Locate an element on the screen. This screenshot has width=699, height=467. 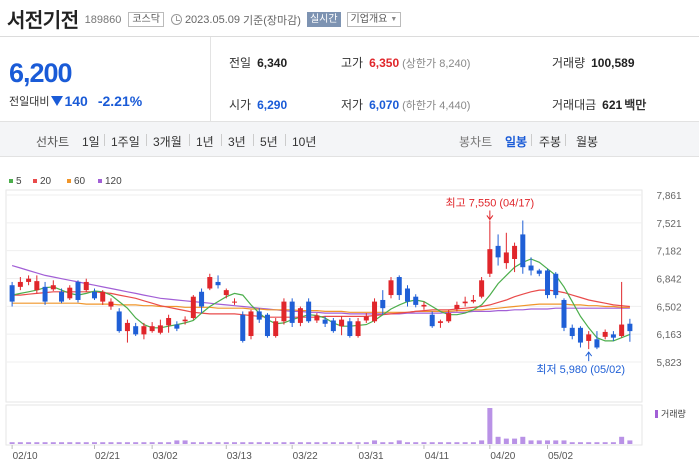
ma-legend: 5 20 60 120 is located at coordinates (65, 181).